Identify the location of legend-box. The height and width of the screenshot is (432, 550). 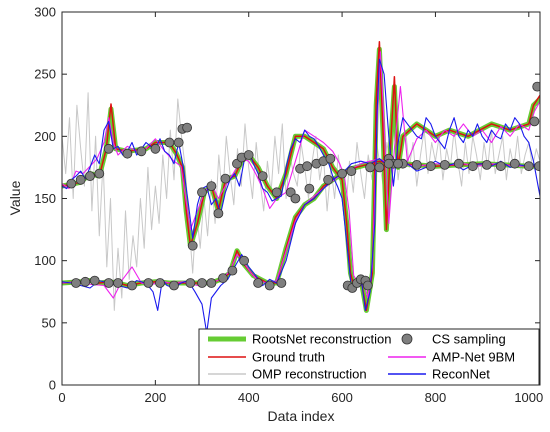
(369, 357).